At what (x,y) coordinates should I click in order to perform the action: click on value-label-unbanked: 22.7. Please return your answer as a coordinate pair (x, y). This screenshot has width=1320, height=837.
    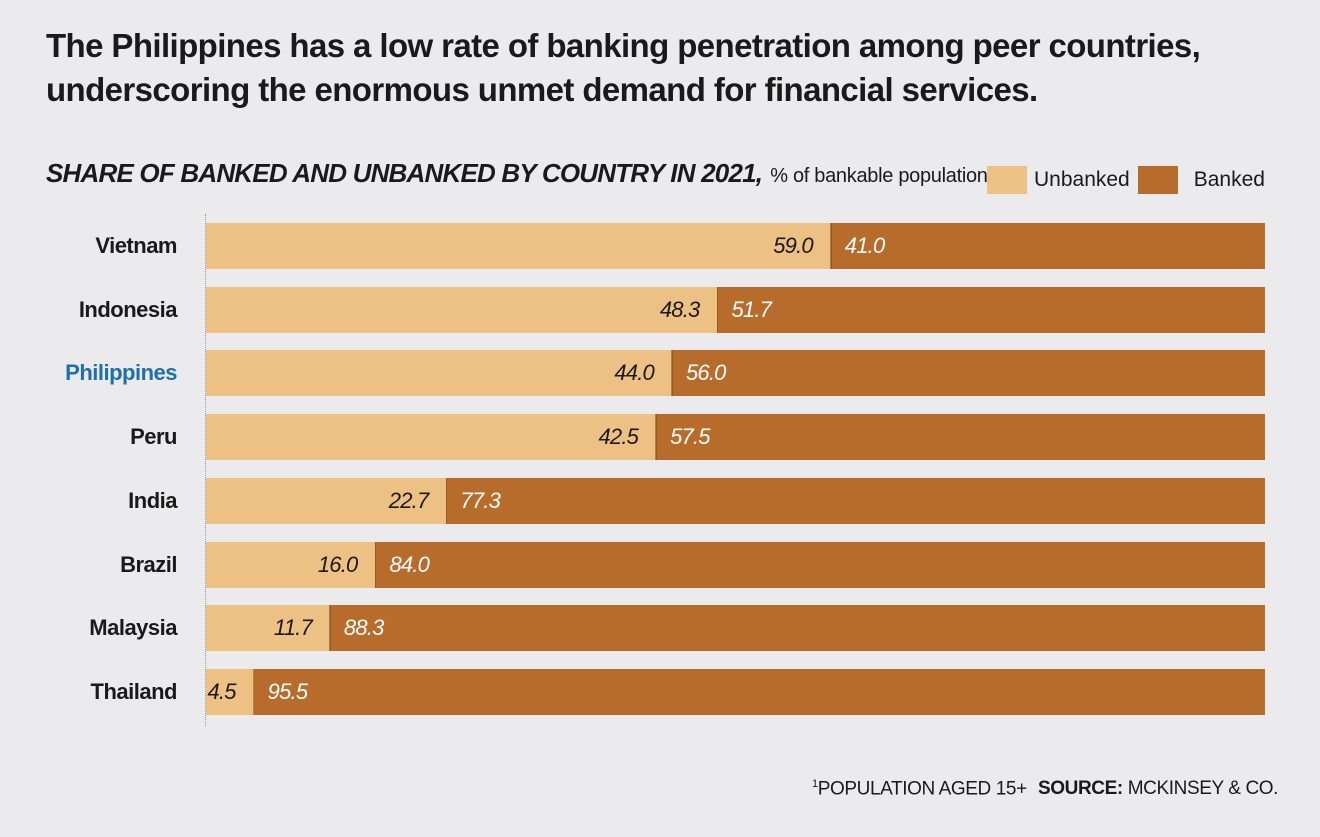
    Looking at the image, I should click on (408, 500).